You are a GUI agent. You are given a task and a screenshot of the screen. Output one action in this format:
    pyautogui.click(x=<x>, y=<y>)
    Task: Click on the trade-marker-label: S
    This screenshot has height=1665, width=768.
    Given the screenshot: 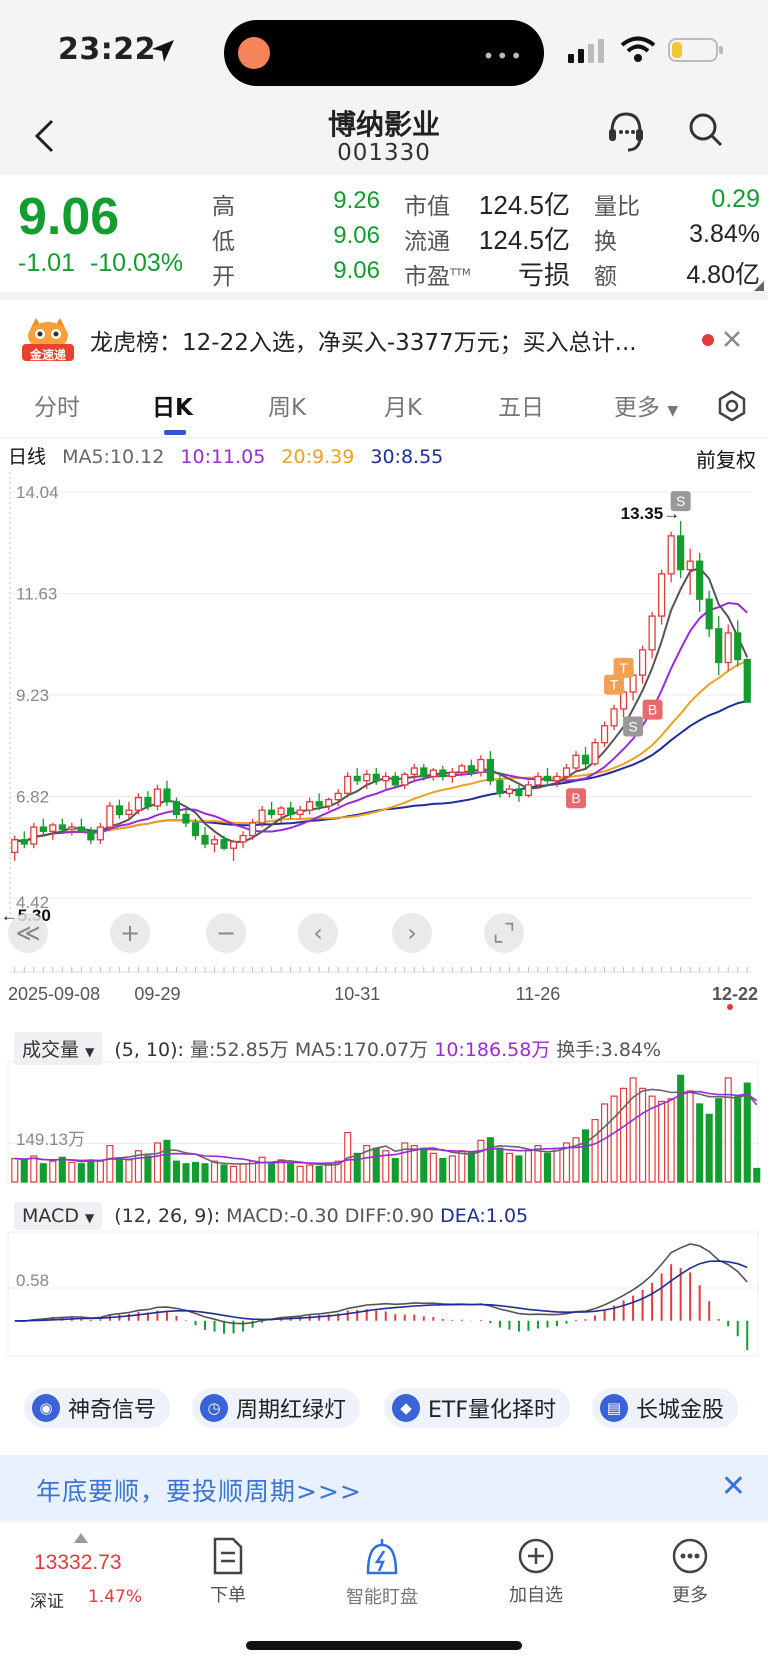 What is the action you would take?
    pyautogui.click(x=632, y=726)
    